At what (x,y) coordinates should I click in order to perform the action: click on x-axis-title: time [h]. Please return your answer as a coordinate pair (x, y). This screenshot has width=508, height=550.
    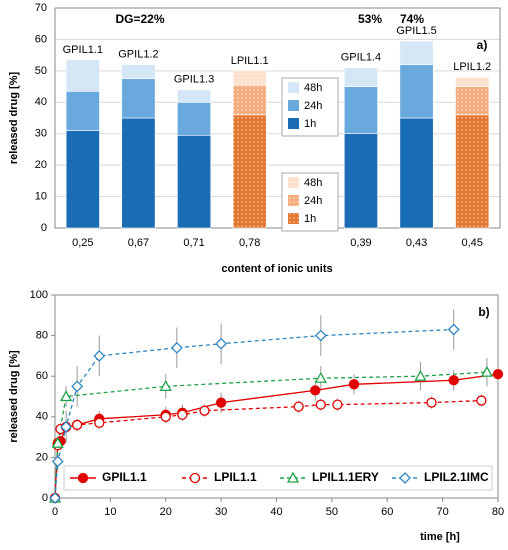
    Looking at the image, I should click on (440, 537).